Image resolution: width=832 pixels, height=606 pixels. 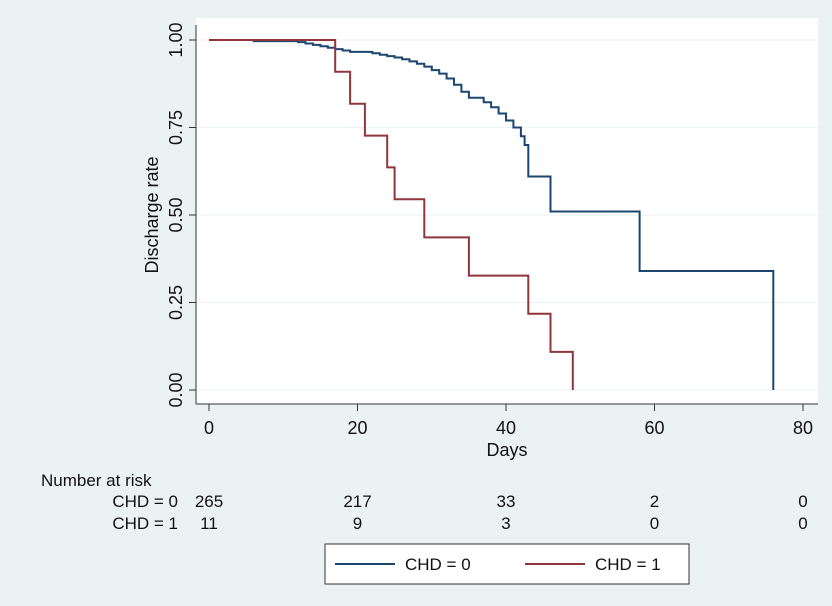 I want to click on x-tick-label-0: 0, so click(x=209, y=428).